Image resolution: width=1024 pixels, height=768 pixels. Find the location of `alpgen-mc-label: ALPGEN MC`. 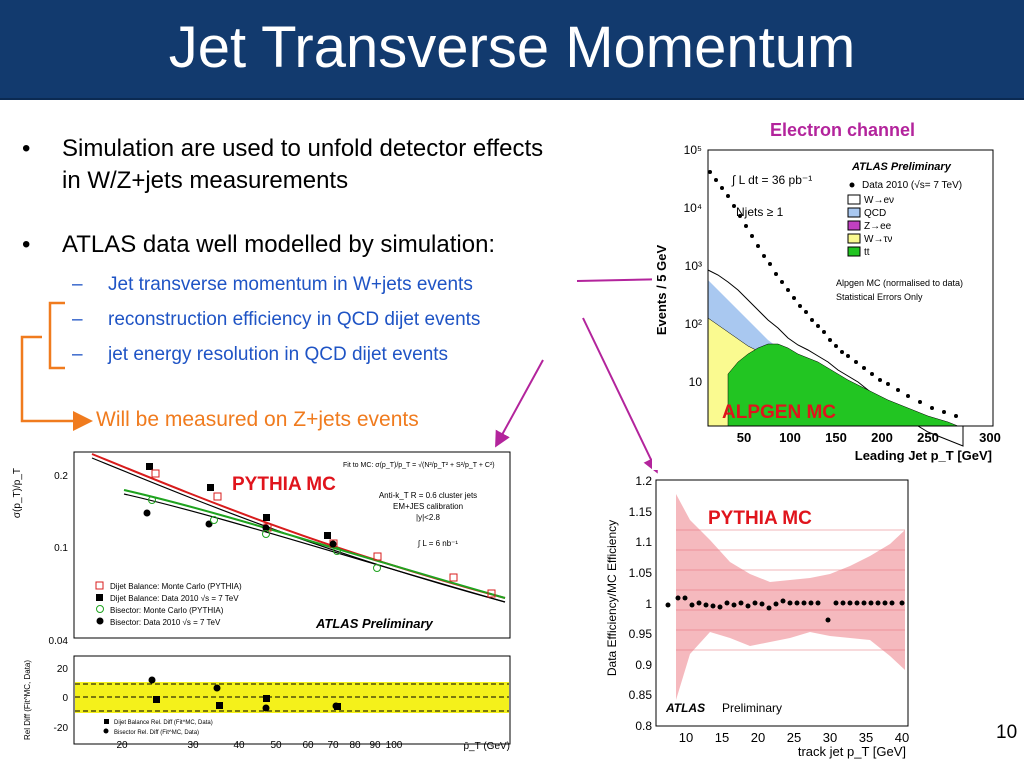

alpgen-mc-label: ALPGEN MC is located at coordinates (779, 412).